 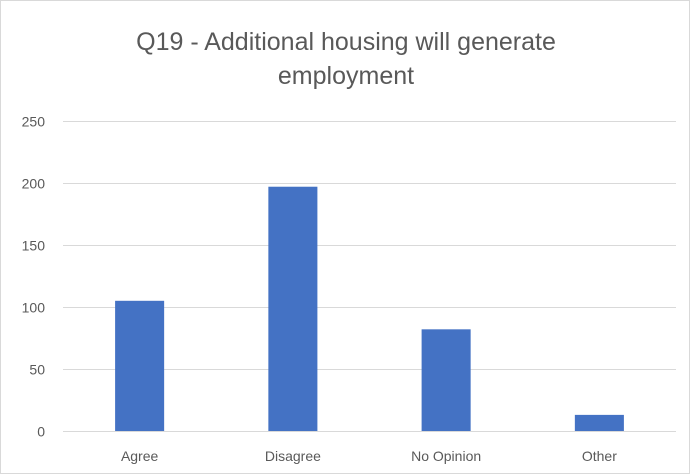 What do you see at coordinates (41, 432) in the screenshot?
I see `y-tick-label: 0` at bounding box center [41, 432].